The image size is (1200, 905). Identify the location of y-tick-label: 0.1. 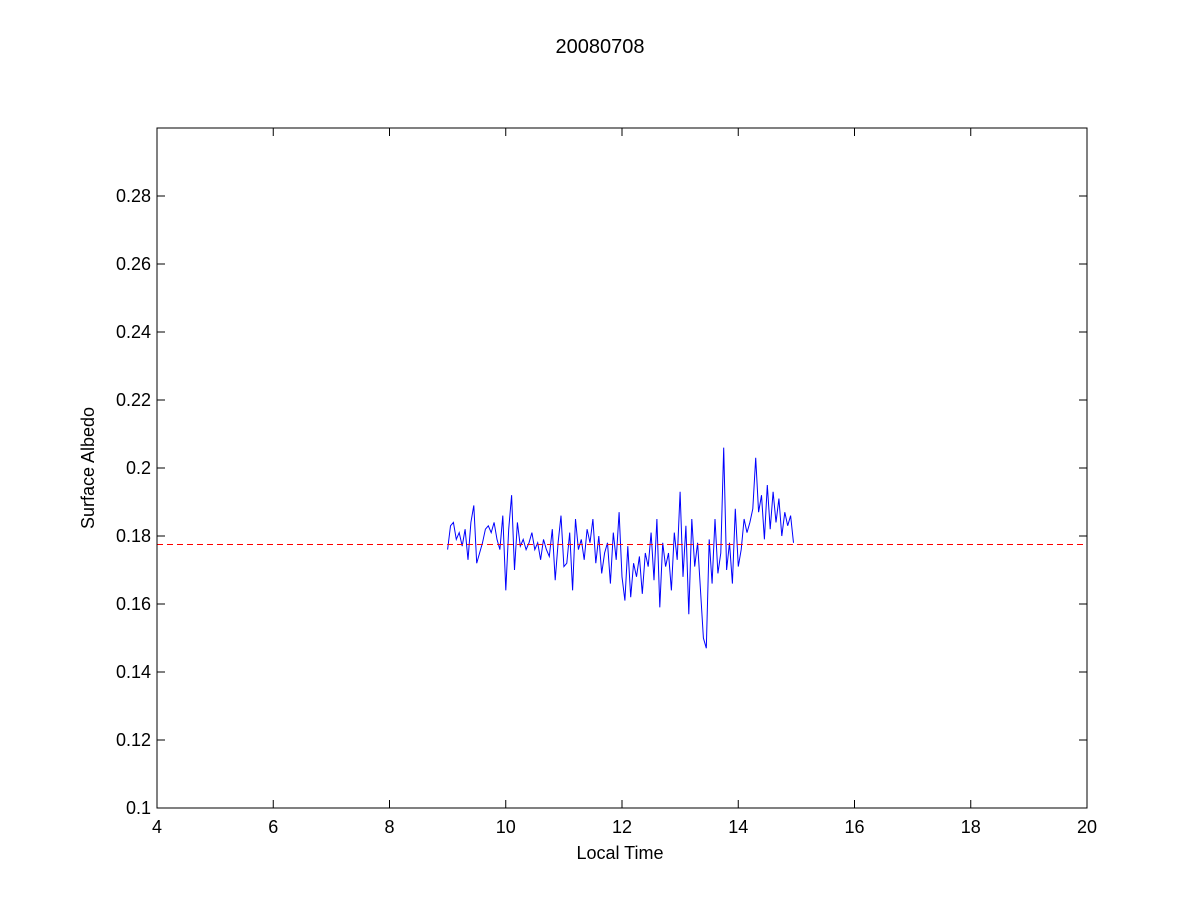
(138, 808).